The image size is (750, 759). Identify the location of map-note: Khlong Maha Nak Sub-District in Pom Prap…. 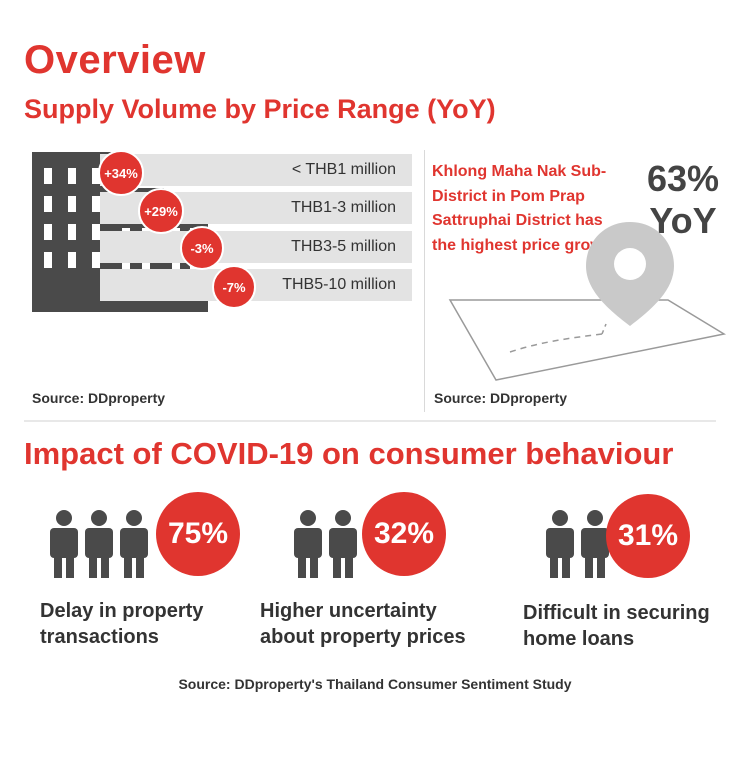
(525, 208).